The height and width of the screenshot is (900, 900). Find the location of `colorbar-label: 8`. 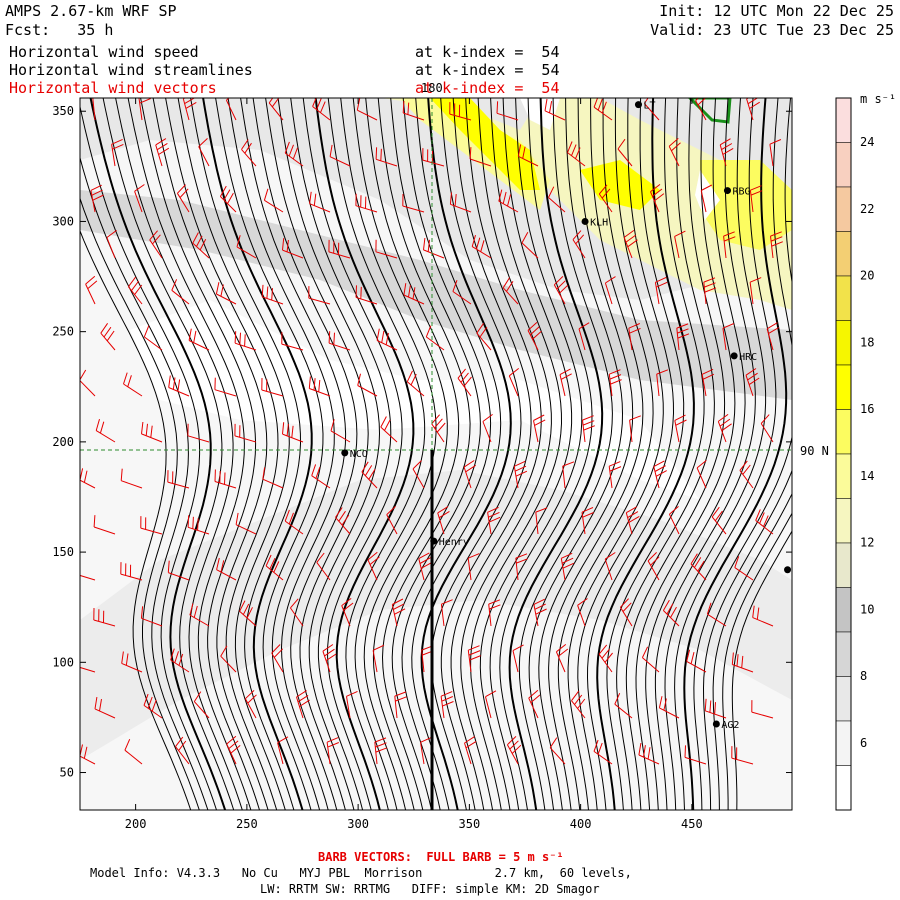

colorbar-label: 8 is located at coordinates (863, 676).